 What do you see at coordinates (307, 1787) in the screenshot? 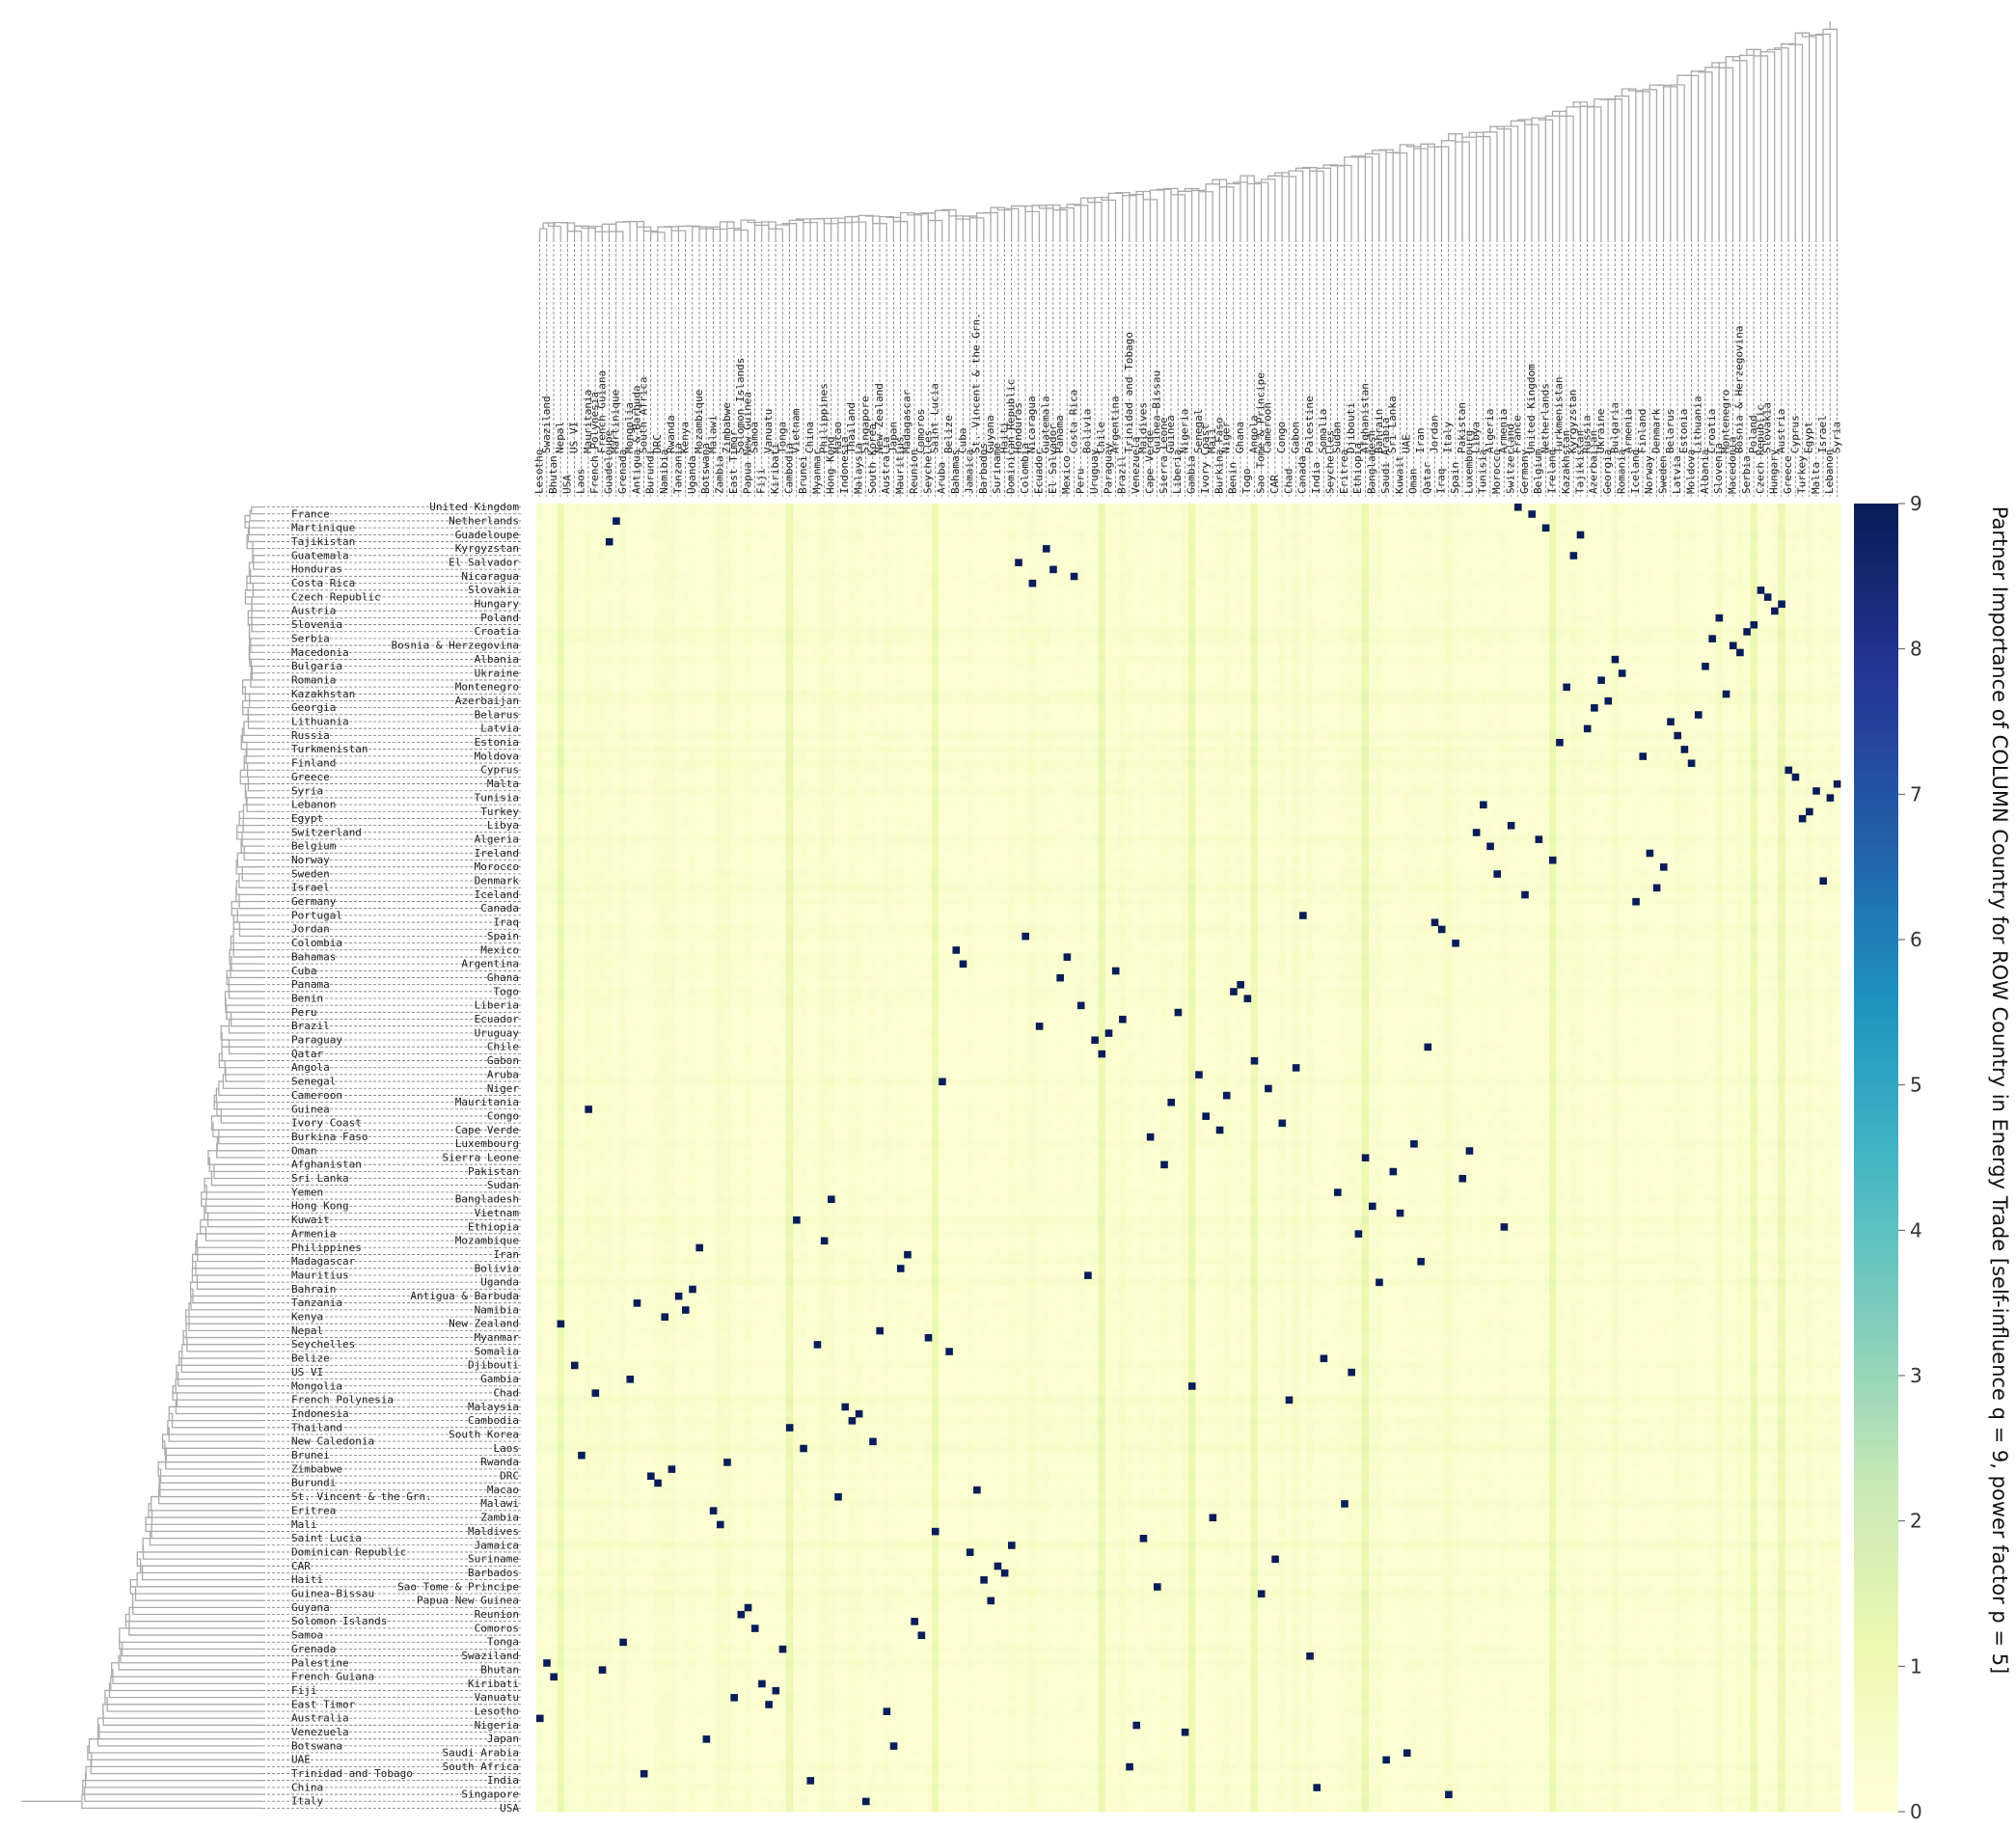
I see `row-label: China` at bounding box center [307, 1787].